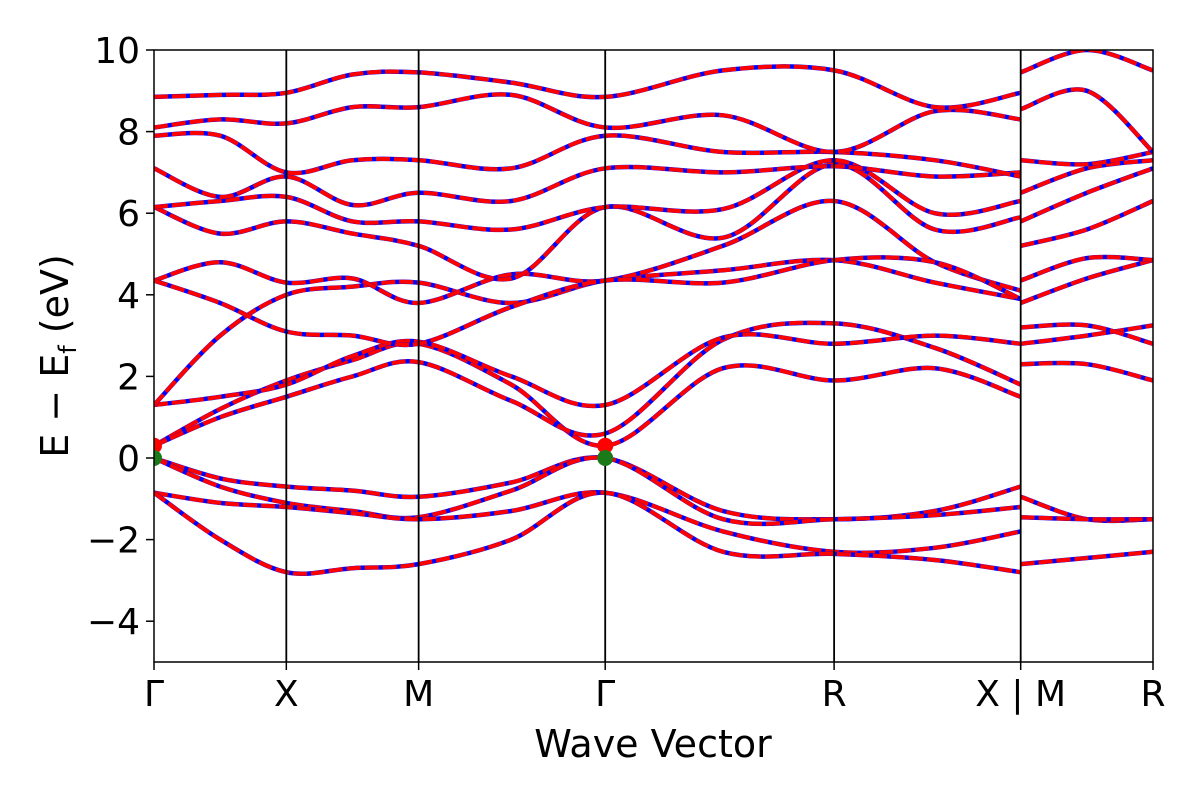  What do you see at coordinates (117, 51) in the screenshot?
I see `y-tick-label-7: 10` at bounding box center [117, 51].